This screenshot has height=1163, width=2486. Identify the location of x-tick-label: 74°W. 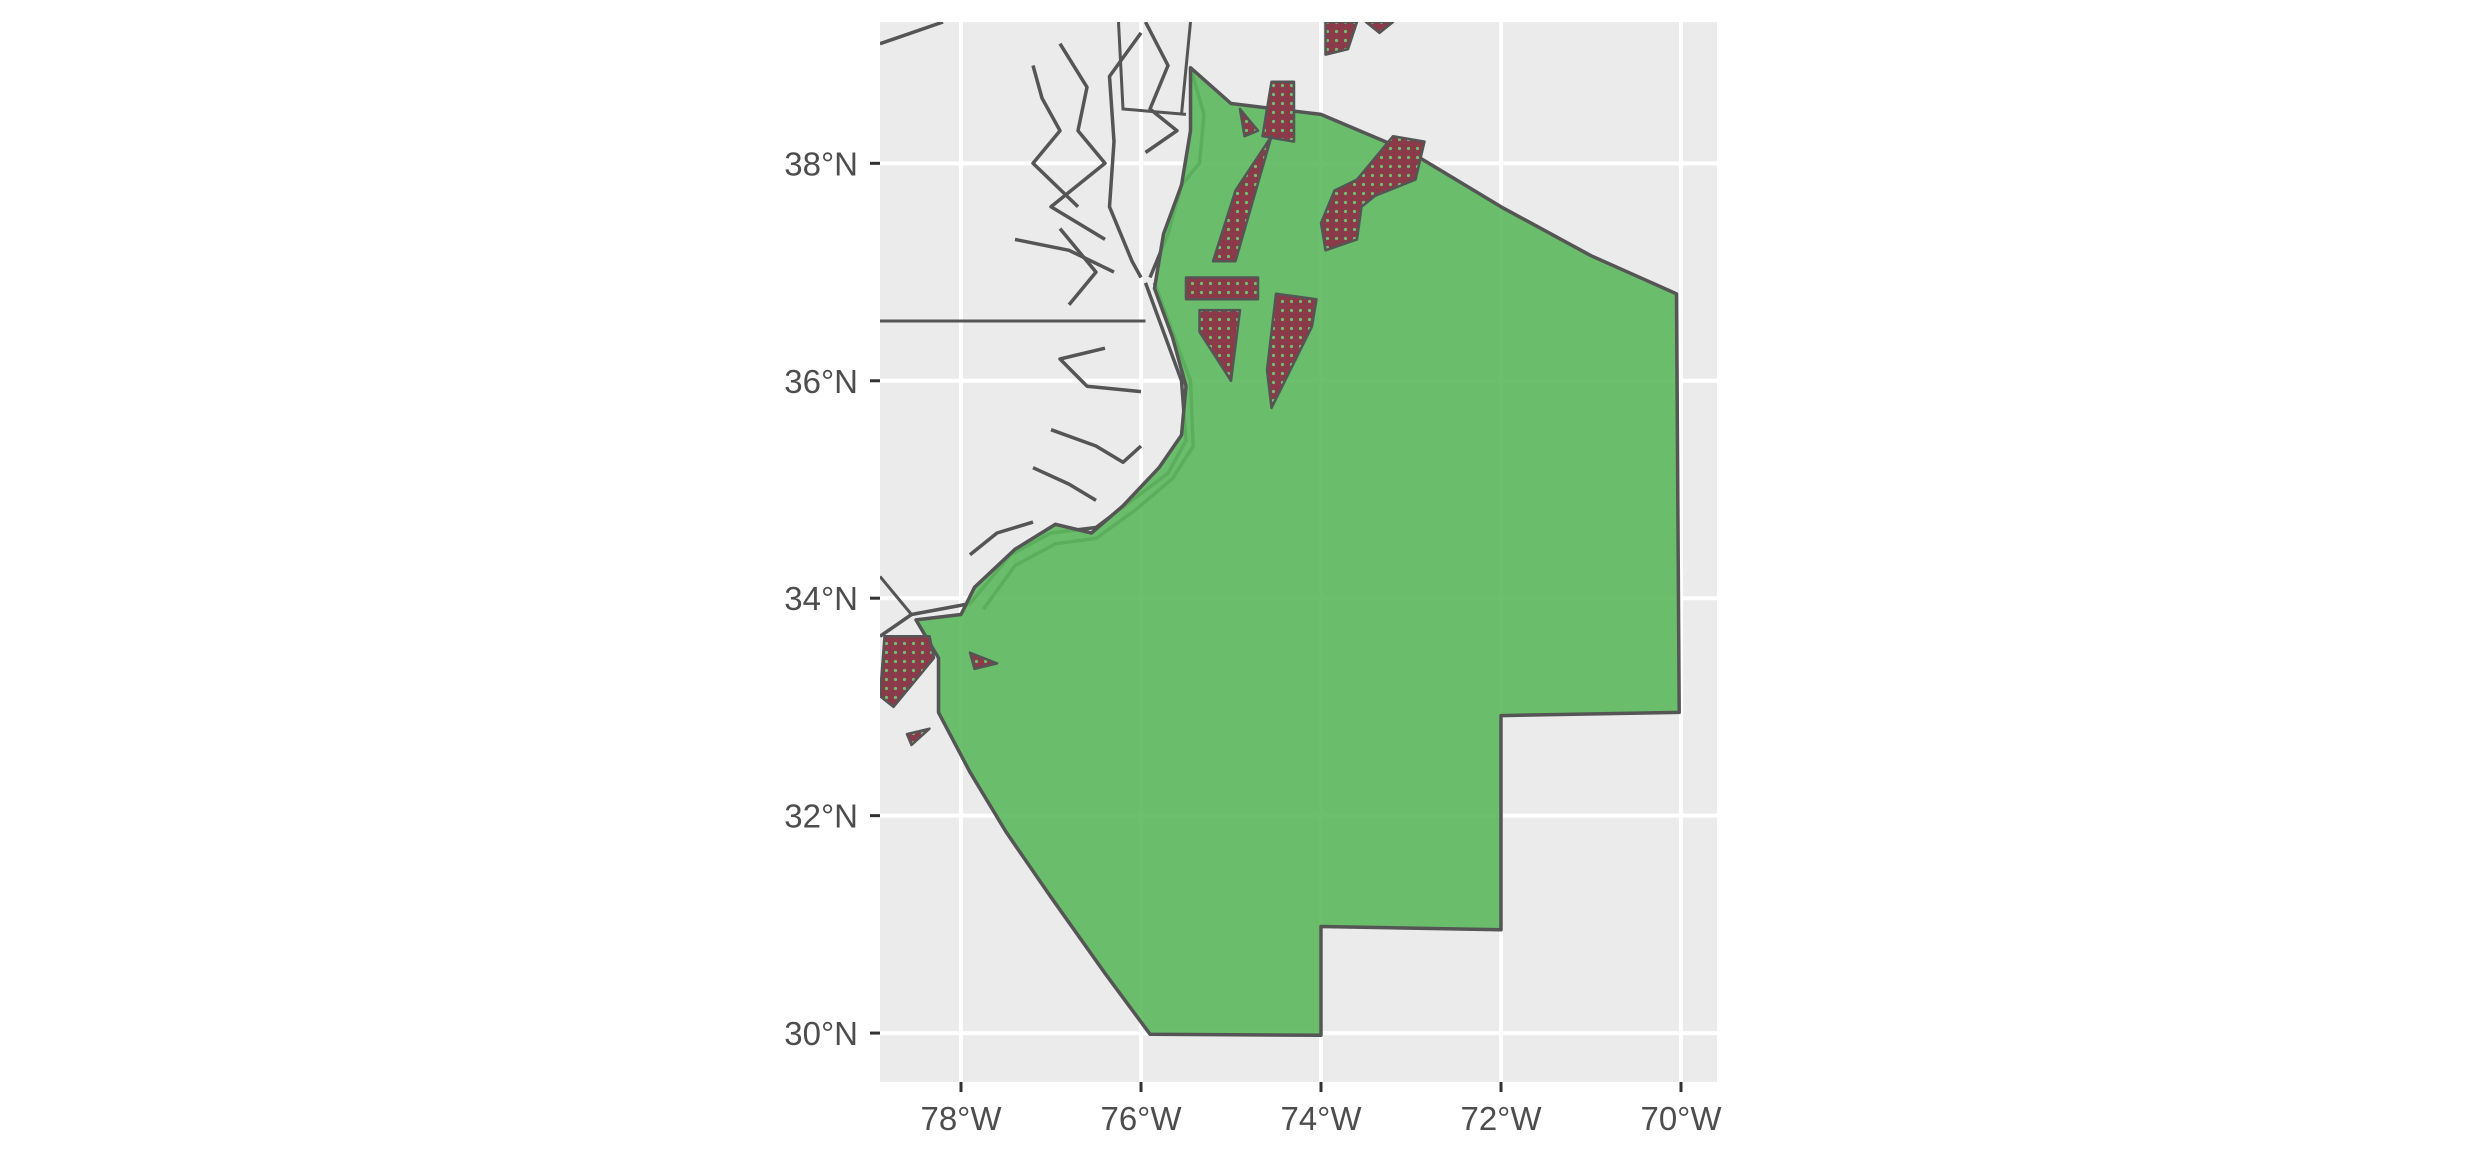
(1321, 1118).